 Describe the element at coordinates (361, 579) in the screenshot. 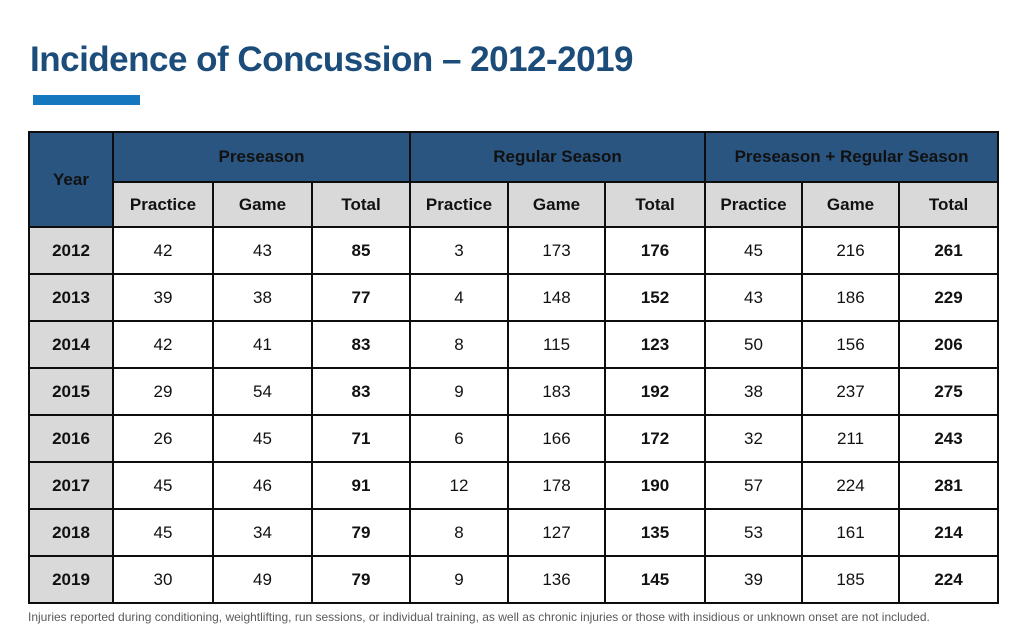

I see `total-cell: 79` at that location.